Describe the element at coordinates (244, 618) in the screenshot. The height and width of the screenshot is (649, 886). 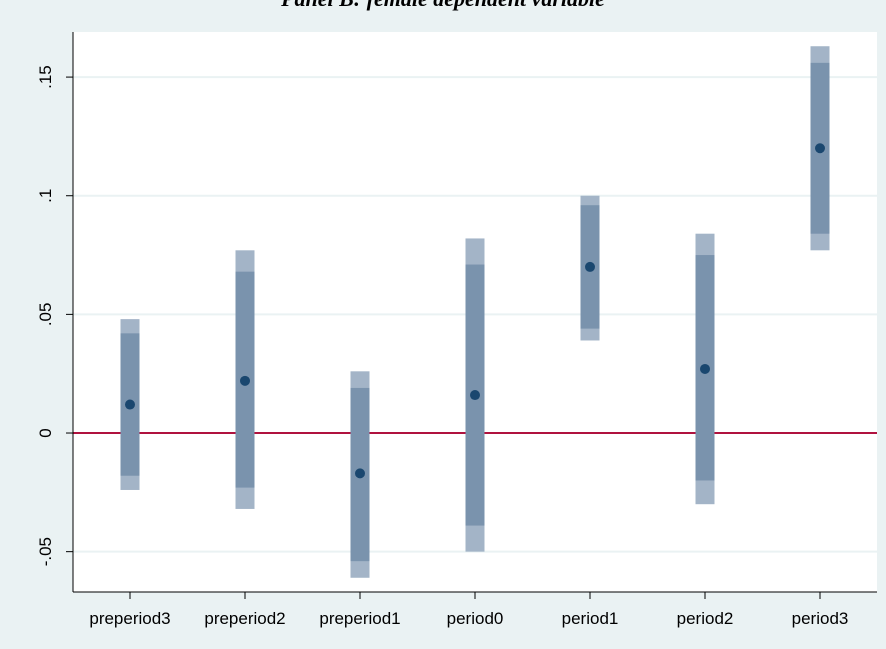
I see `x-tick-label-preperiod2: preperiod2` at that location.